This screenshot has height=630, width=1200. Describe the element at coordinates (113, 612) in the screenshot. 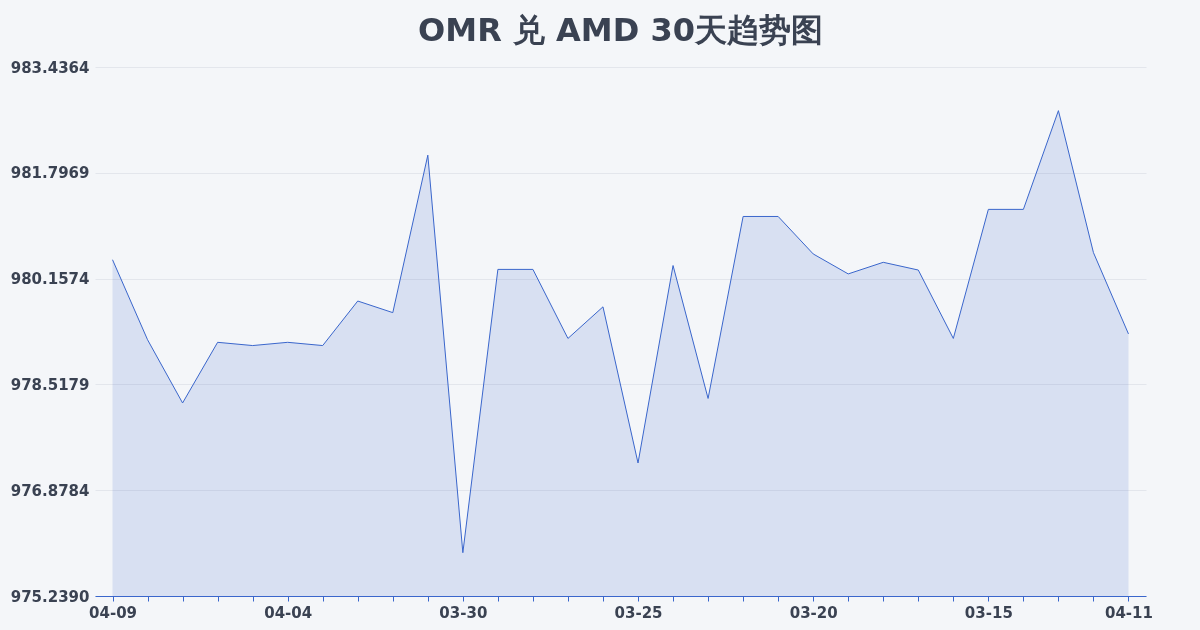

I see `x-tick-label: 04-09` at that location.